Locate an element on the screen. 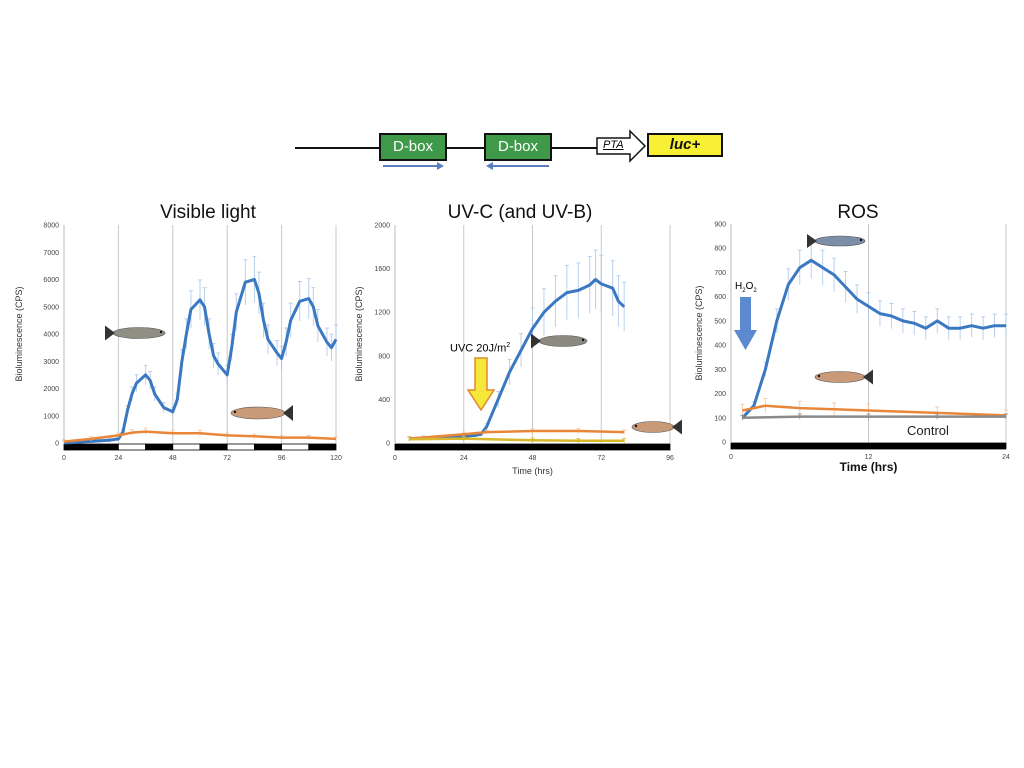 The width and height of the screenshot is (1024, 768). chart-title-uv: UV-C (and UV-B) is located at coordinates (520, 212).